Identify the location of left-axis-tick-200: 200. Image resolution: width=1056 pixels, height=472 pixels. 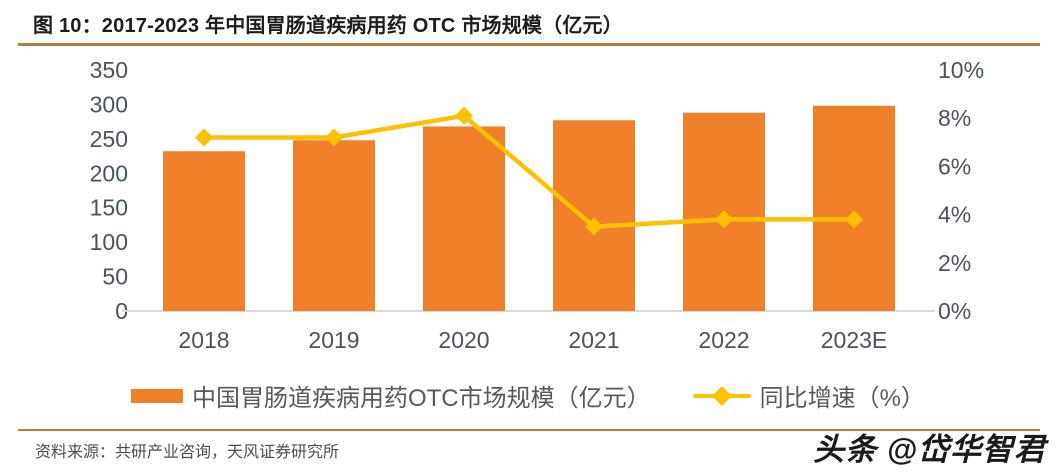
(109, 173).